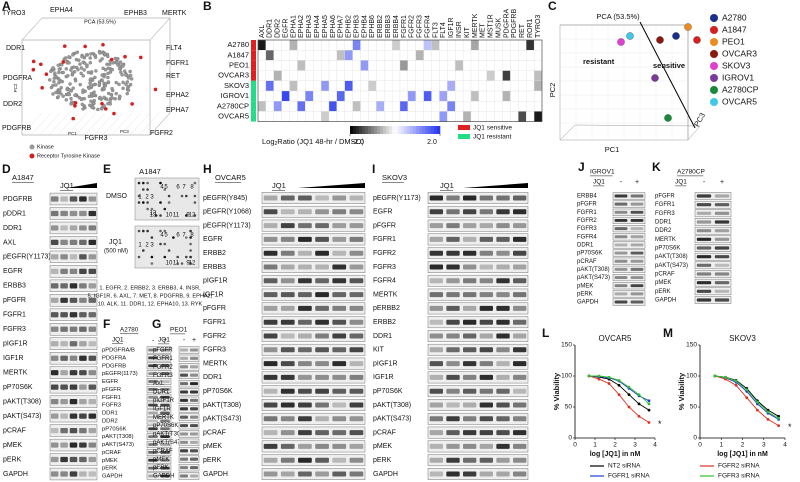 This screenshot has width=800, height=482. What do you see at coordinates (432, 142) in the screenshot?
I see `colorbar-label: 2.0` at bounding box center [432, 142].